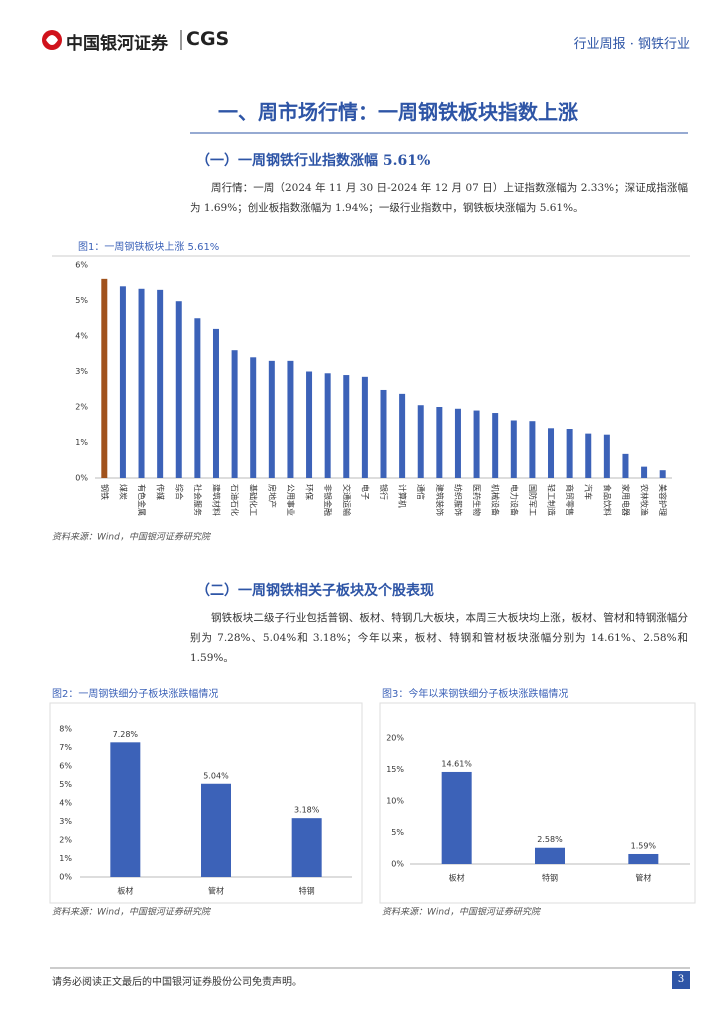 The image size is (724, 1024). I want to click on x-tick-label: 国防军工, so click(533, 500).